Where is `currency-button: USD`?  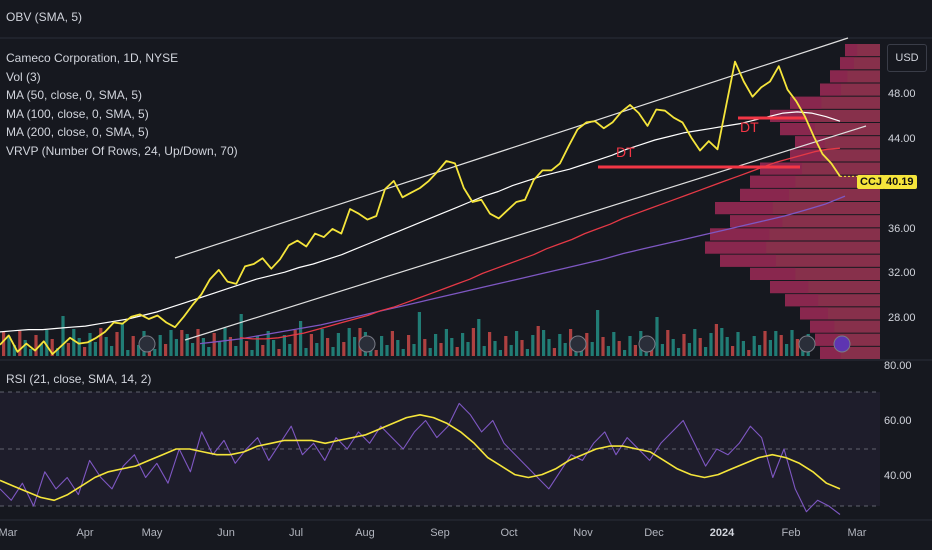
currency-button: USD is located at coordinates (907, 58).